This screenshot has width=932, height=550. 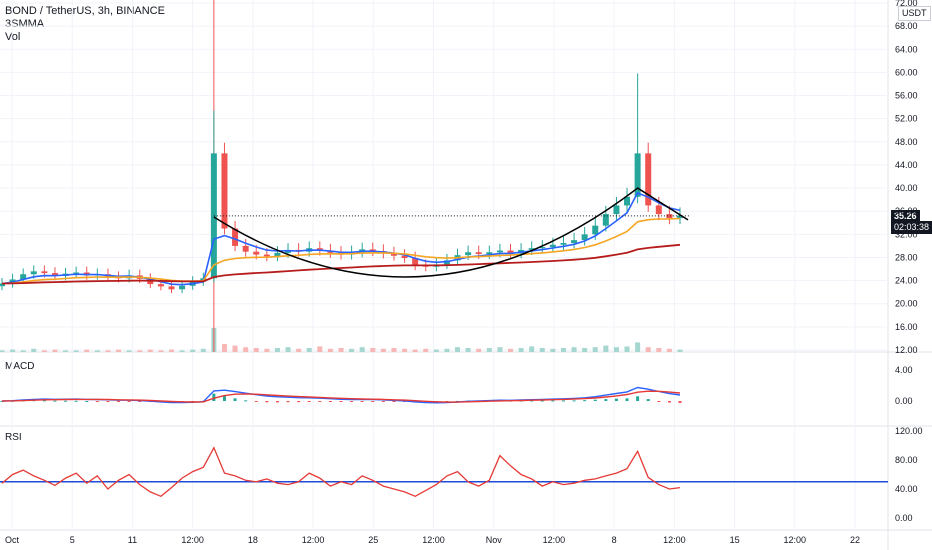 I want to click on price-tick-label: 52.00, so click(x=906, y=119).